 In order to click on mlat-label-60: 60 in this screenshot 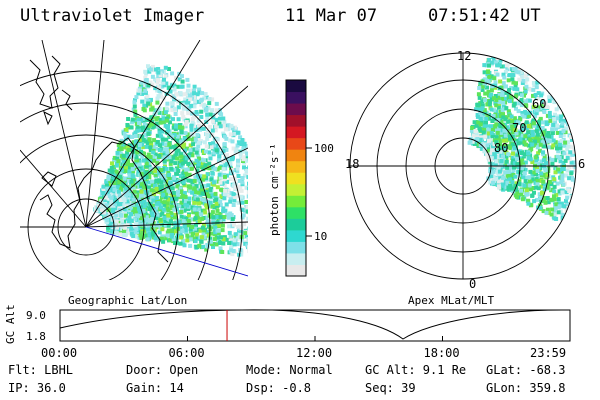, I will do `click(539, 104)`.